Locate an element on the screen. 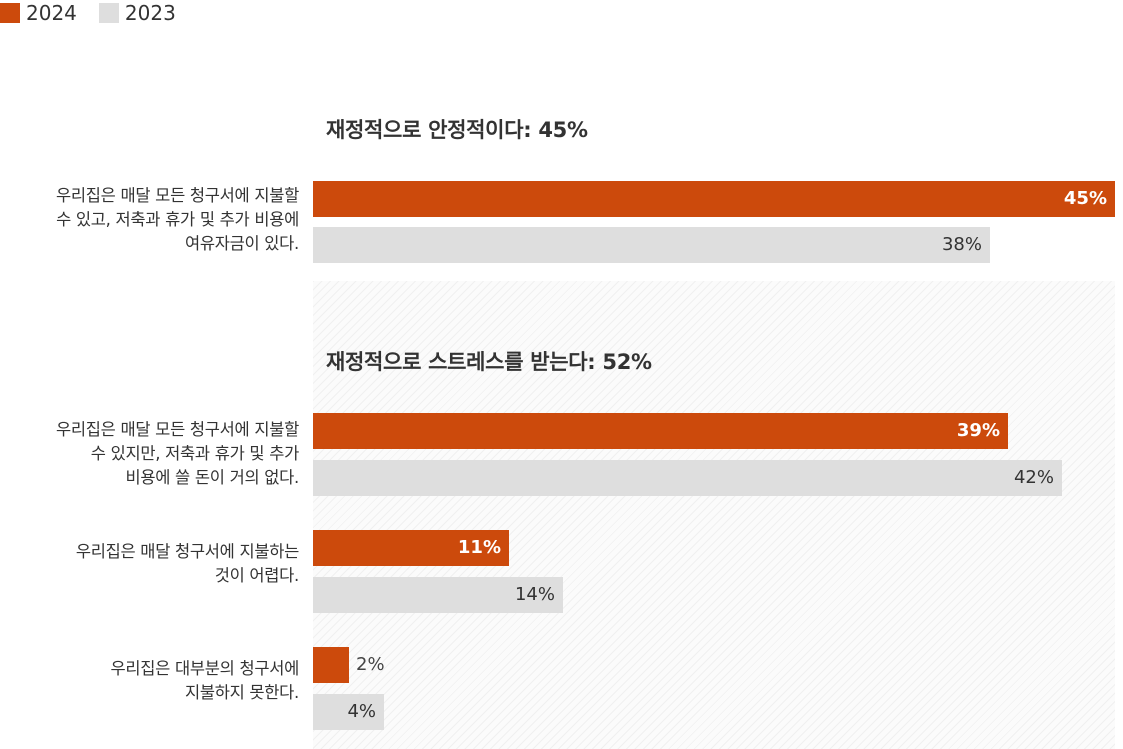 This screenshot has height=749, width=1123. category-label-line: 우리집은 매달 청구서에 지불하는 is located at coordinates (187, 551).